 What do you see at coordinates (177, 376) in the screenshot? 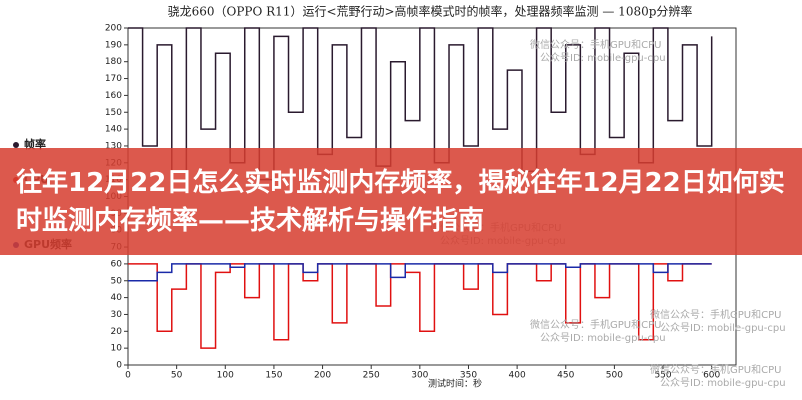
I see `x-tick-label: 50` at bounding box center [177, 376].